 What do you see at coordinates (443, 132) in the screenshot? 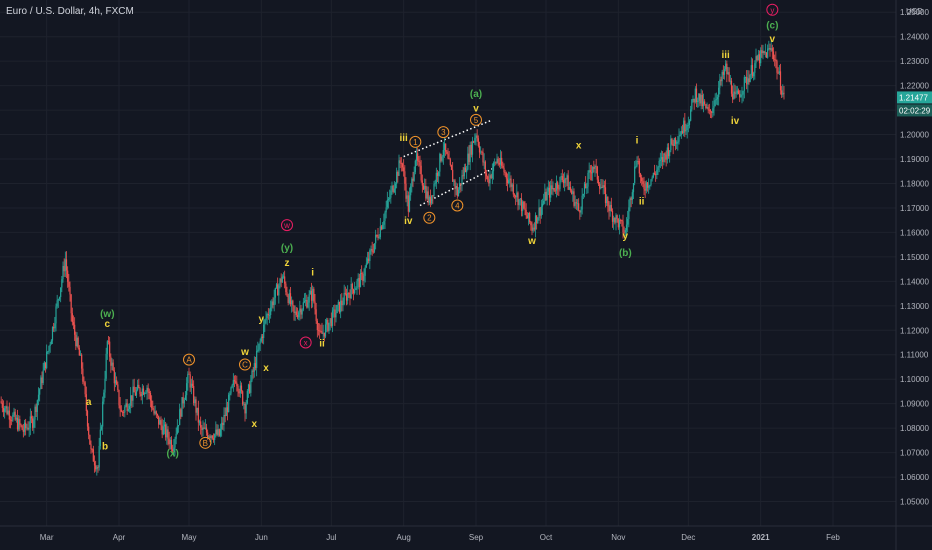
I see `wave-label: 3` at bounding box center [443, 132].